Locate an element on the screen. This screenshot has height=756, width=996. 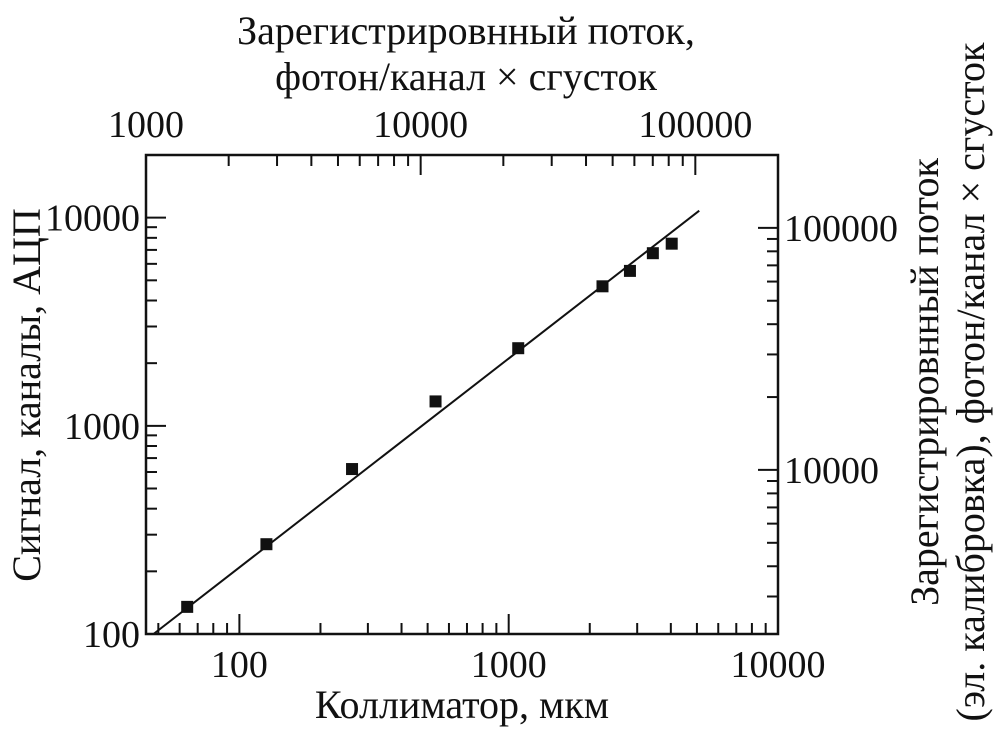
right-axis-title-line1: Зарегистрировнный поток is located at coordinates (924, 382).